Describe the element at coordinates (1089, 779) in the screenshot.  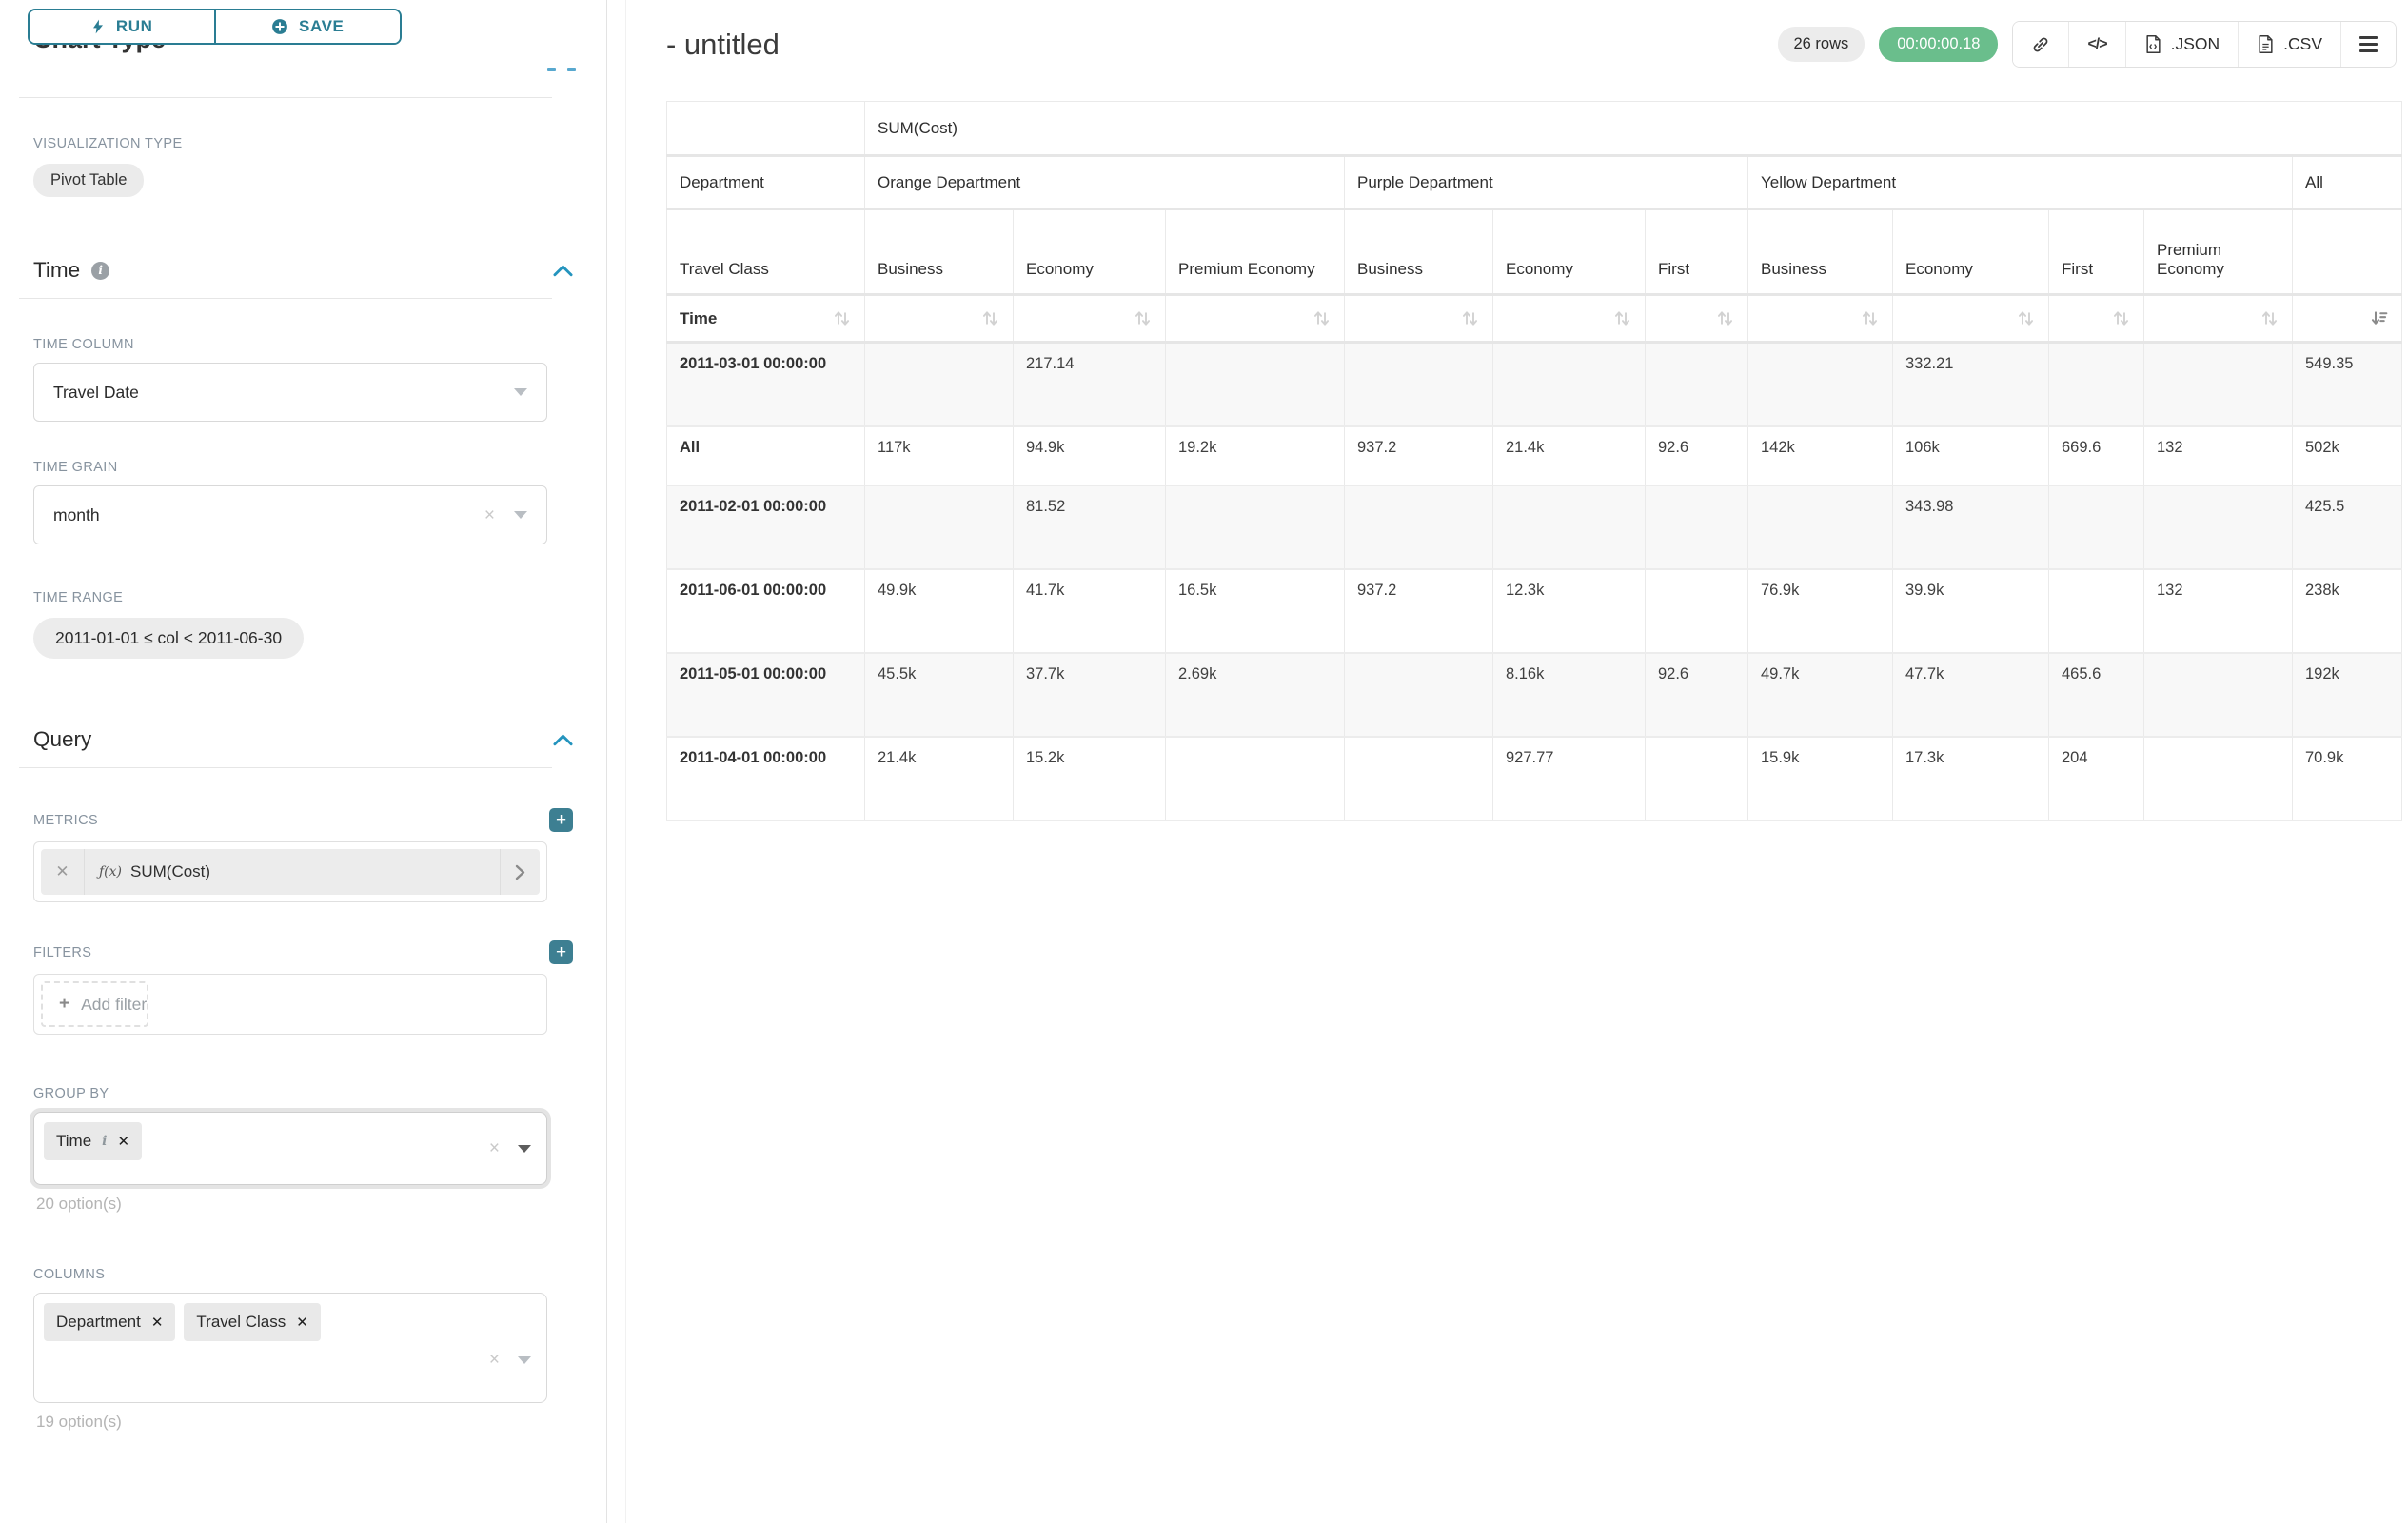
I see `value-cell: 15.2k` at that location.